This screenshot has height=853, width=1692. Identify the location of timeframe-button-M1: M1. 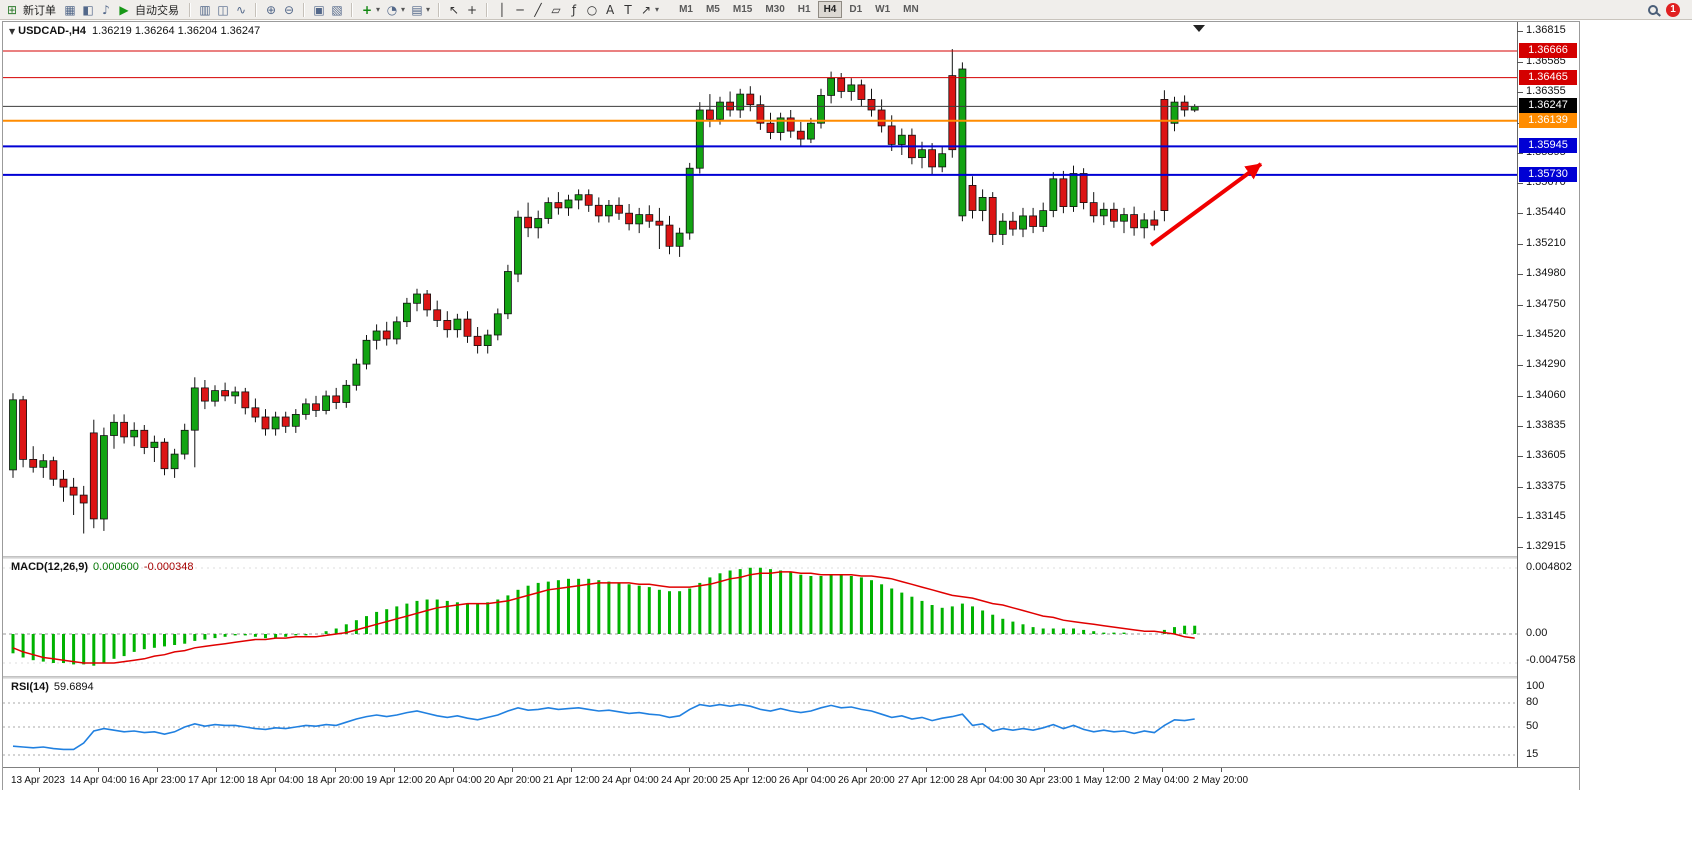
(686, 9).